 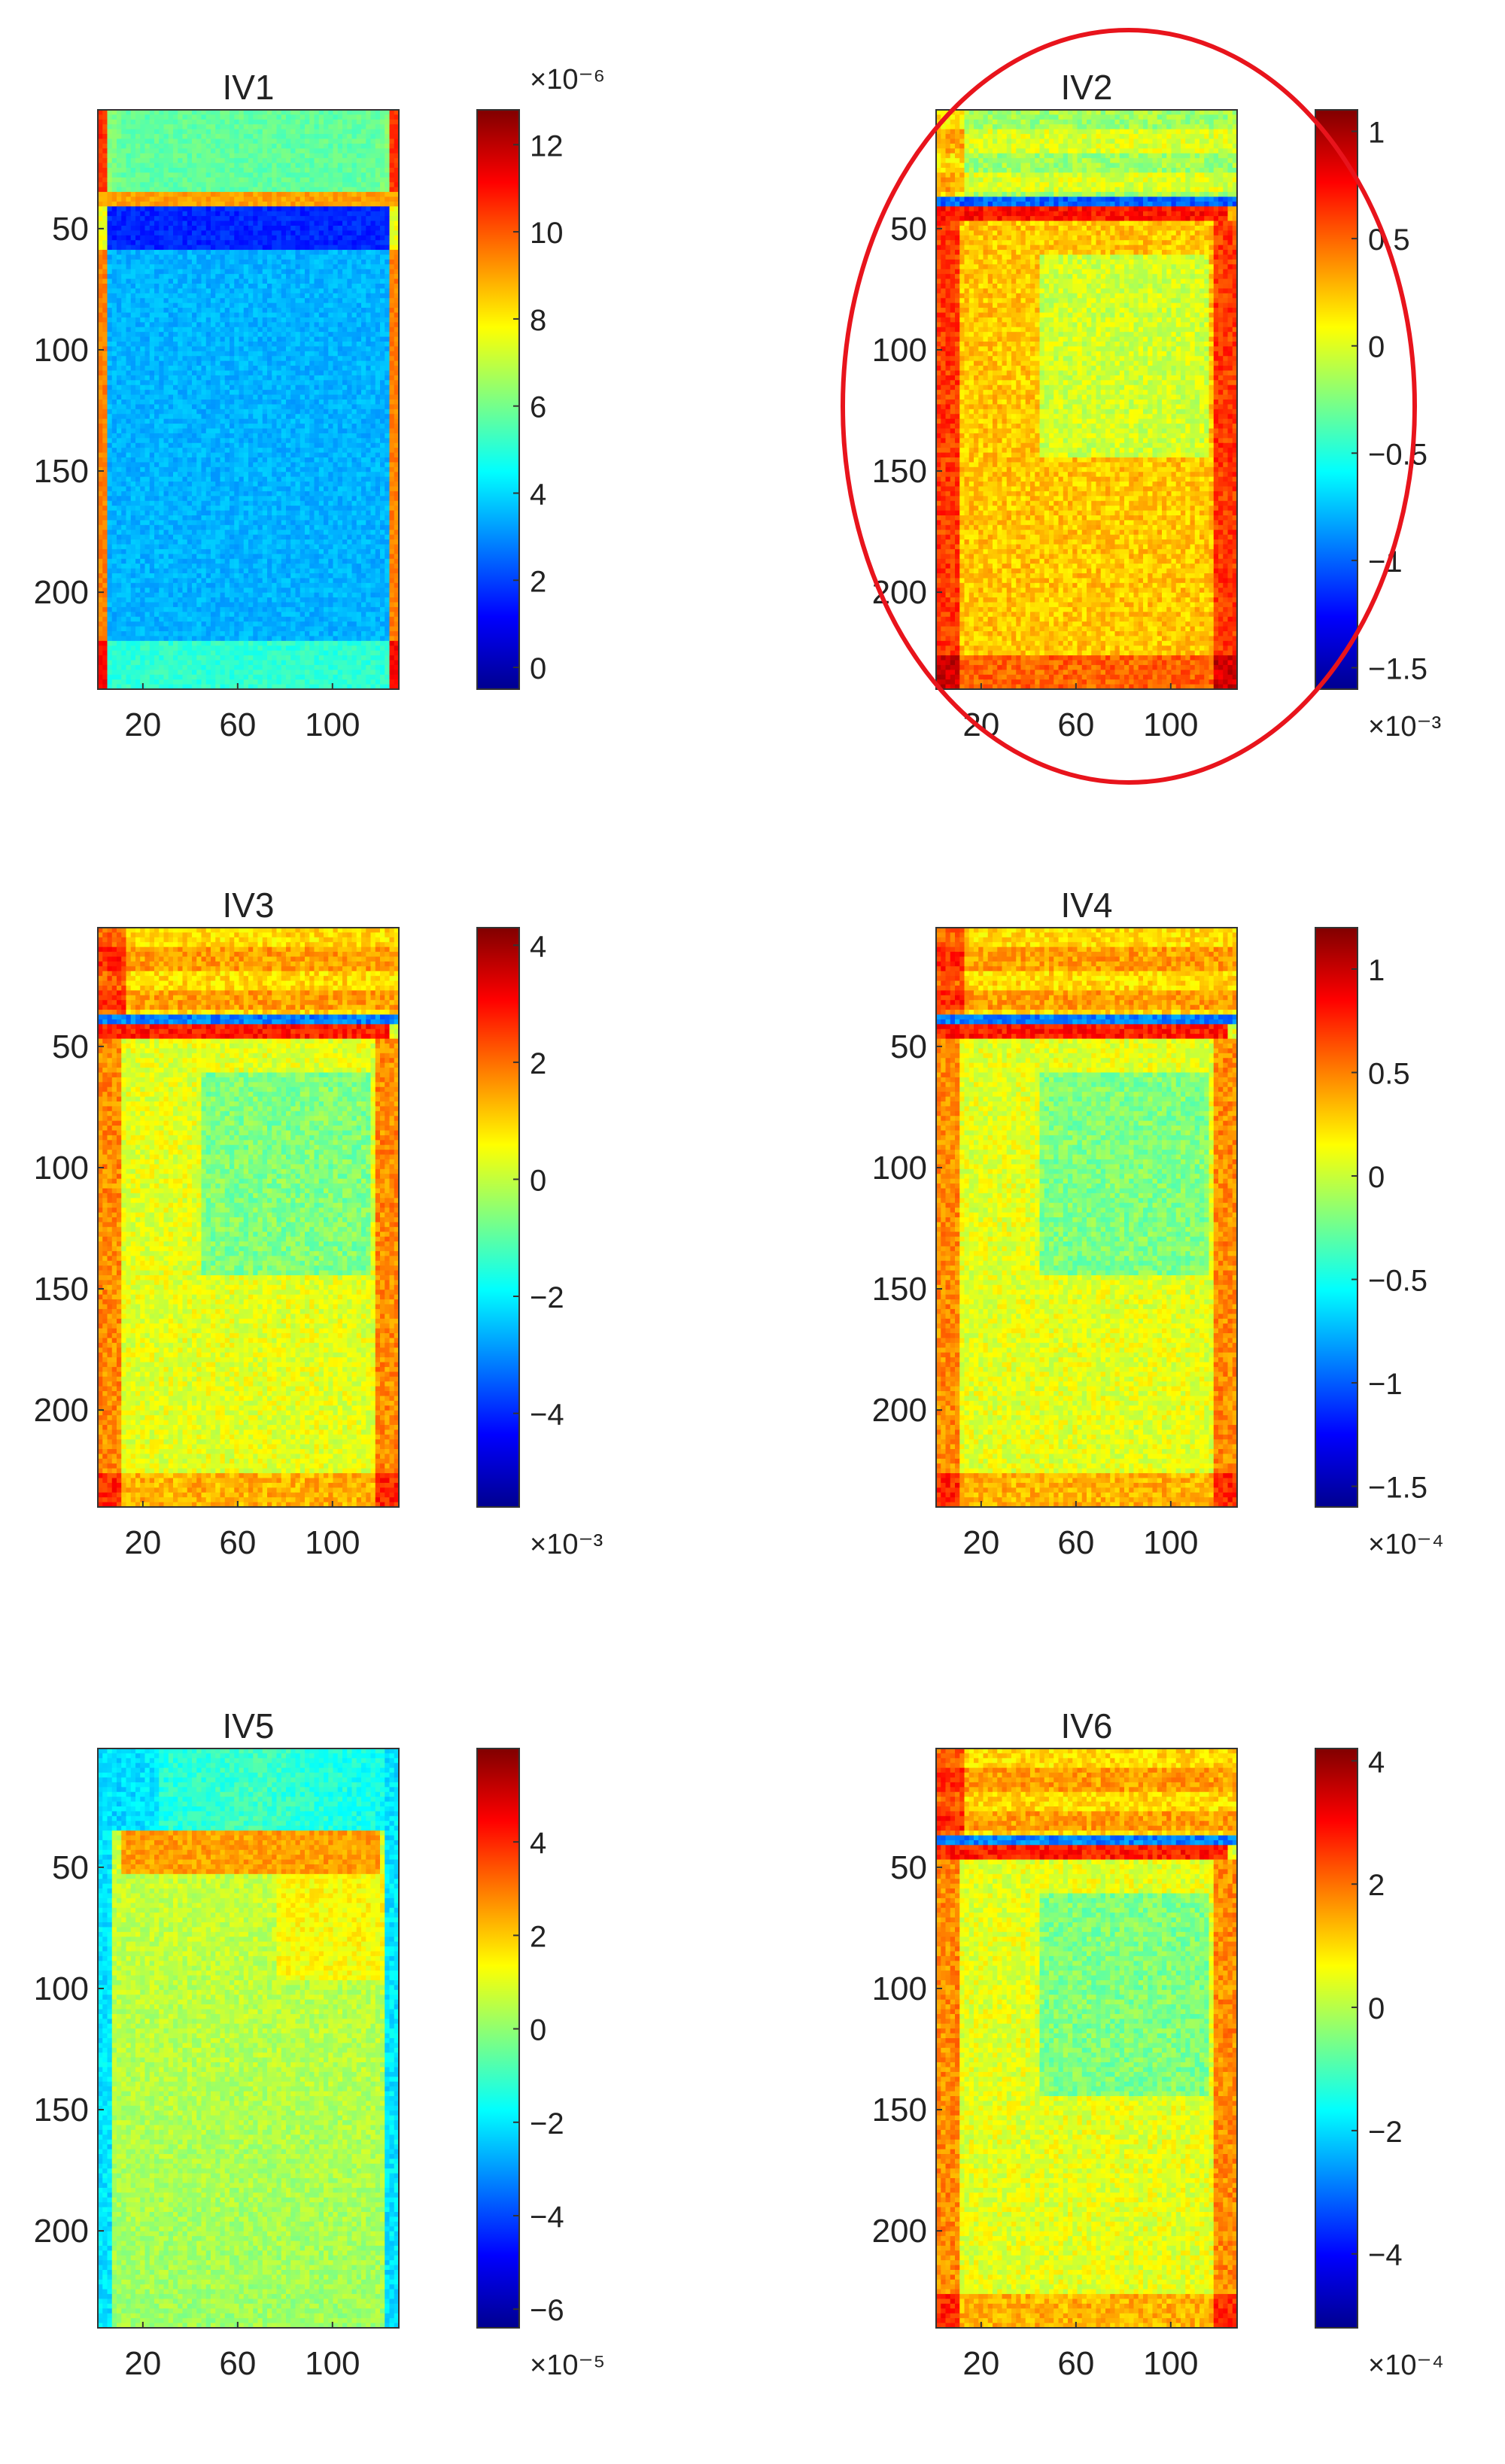 What do you see at coordinates (1086, 1726) in the screenshot?
I see `panel-title: IV6` at bounding box center [1086, 1726].